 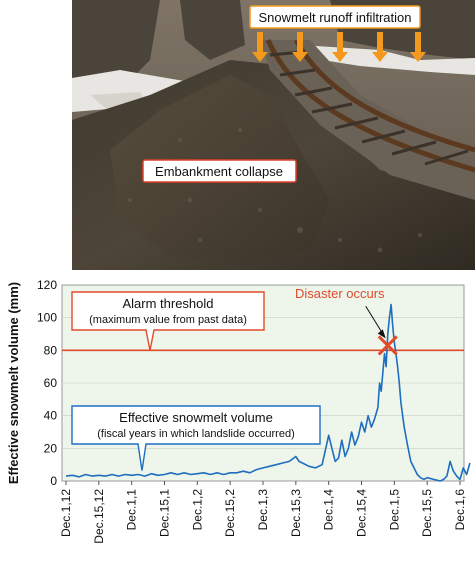 What do you see at coordinates (275, 190) in the screenshot?
I see `gravel-texture` at bounding box center [275, 190].